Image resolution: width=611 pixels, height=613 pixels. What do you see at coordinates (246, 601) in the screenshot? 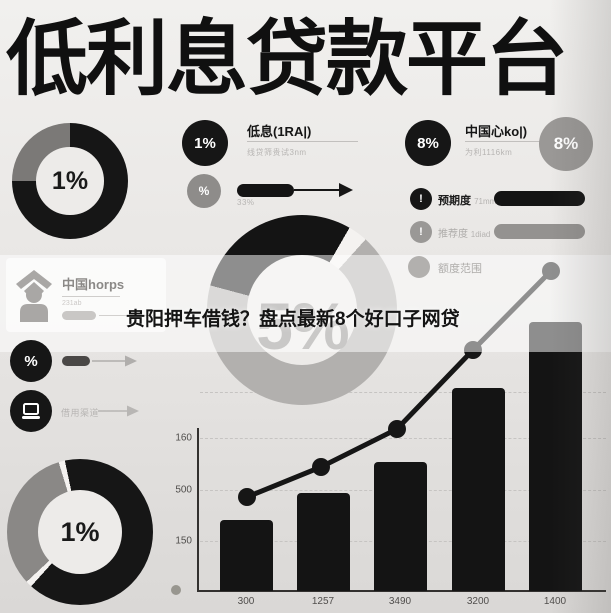
I see `x-tick-label: 300` at bounding box center [246, 601].